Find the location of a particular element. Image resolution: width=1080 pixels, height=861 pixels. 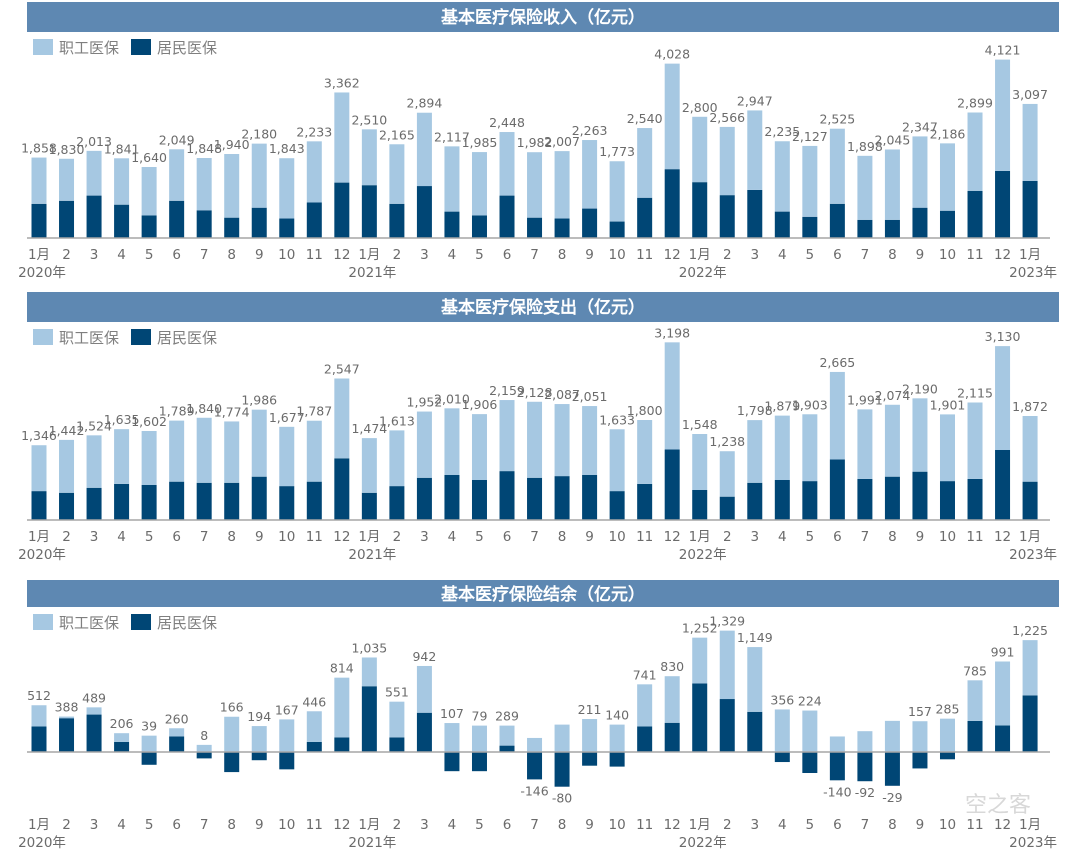

data-label: 1,774 is located at coordinates (232, 411).